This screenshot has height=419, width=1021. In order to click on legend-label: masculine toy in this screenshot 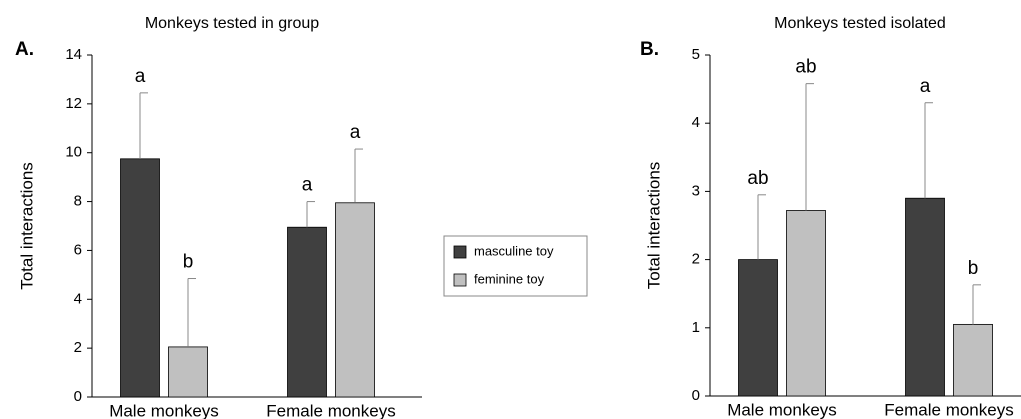, I will do `click(514, 250)`.